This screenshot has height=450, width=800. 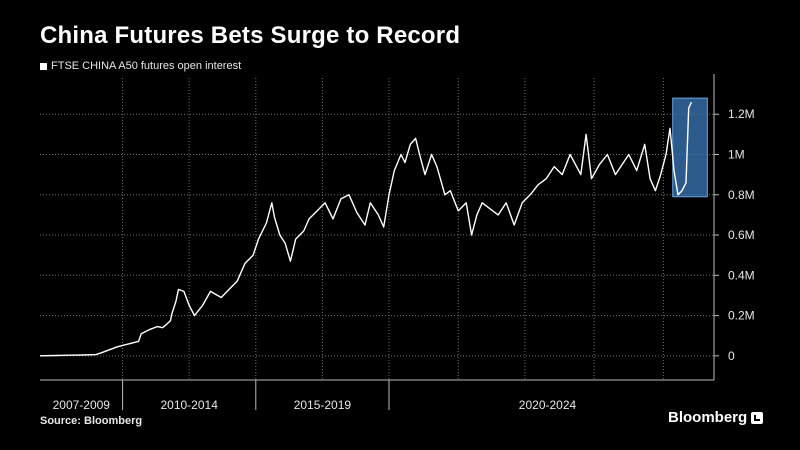 I want to click on chart-title: China Futures Bets Surge to Record, so click(x=250, y=35).